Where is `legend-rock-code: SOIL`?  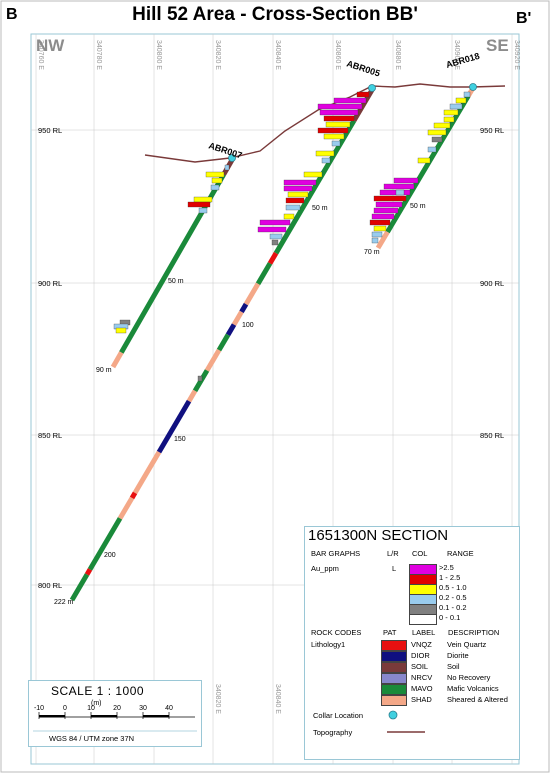 legend-rock-code: SOIL is located at coordinates (420, 666).